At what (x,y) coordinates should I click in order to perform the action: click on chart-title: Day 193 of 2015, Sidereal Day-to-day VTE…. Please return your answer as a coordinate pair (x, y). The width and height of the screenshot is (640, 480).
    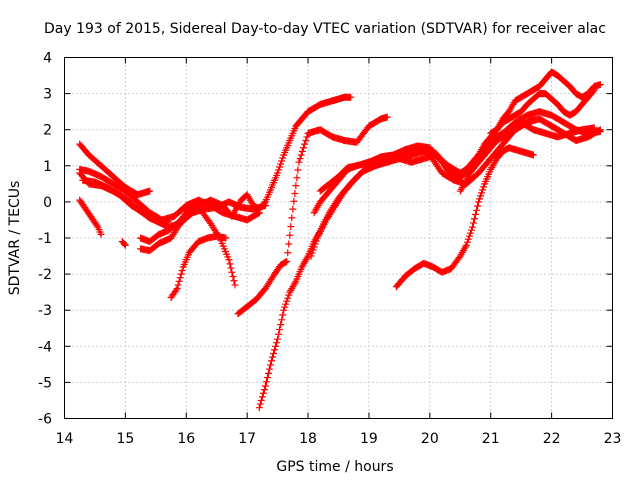
    Looking at the image, I should click on (325, 29).